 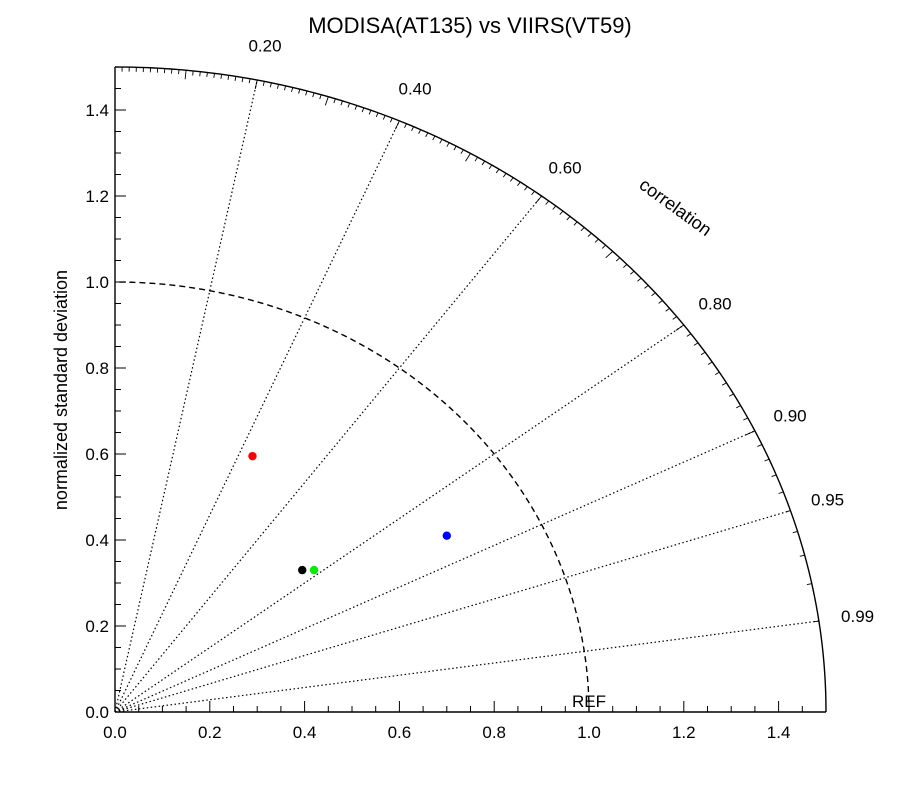 I want to click on chart-title: MODISA(AT135) vs VIIRS(VT59), so click(x=470, y=25).